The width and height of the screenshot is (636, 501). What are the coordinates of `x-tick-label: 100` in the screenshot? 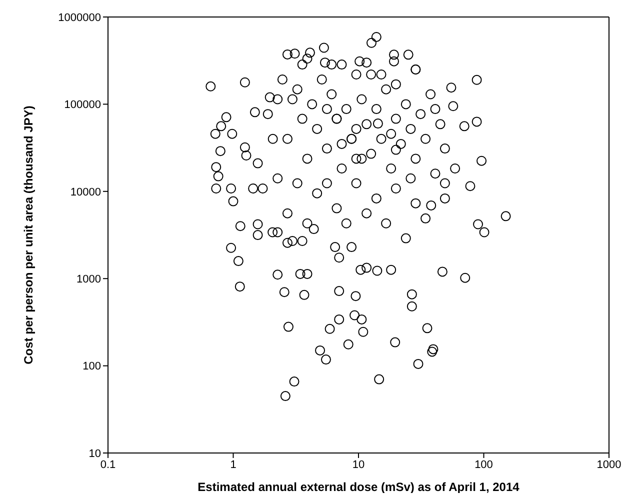 It's located at (483, 464).